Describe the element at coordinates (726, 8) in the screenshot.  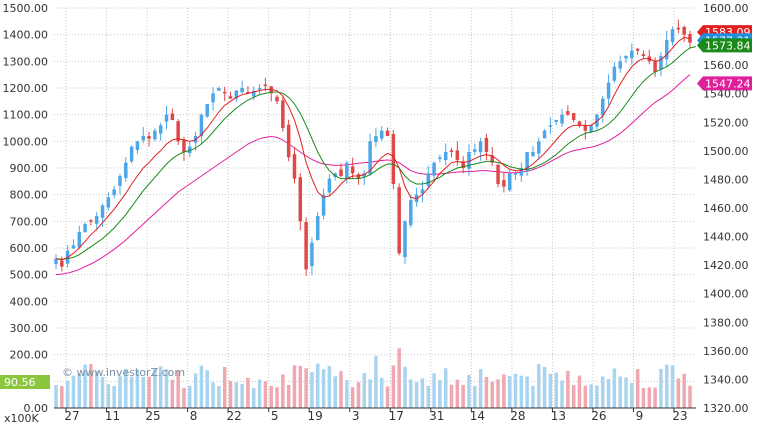
I see `right-tick-label: 1600.00` at that location.